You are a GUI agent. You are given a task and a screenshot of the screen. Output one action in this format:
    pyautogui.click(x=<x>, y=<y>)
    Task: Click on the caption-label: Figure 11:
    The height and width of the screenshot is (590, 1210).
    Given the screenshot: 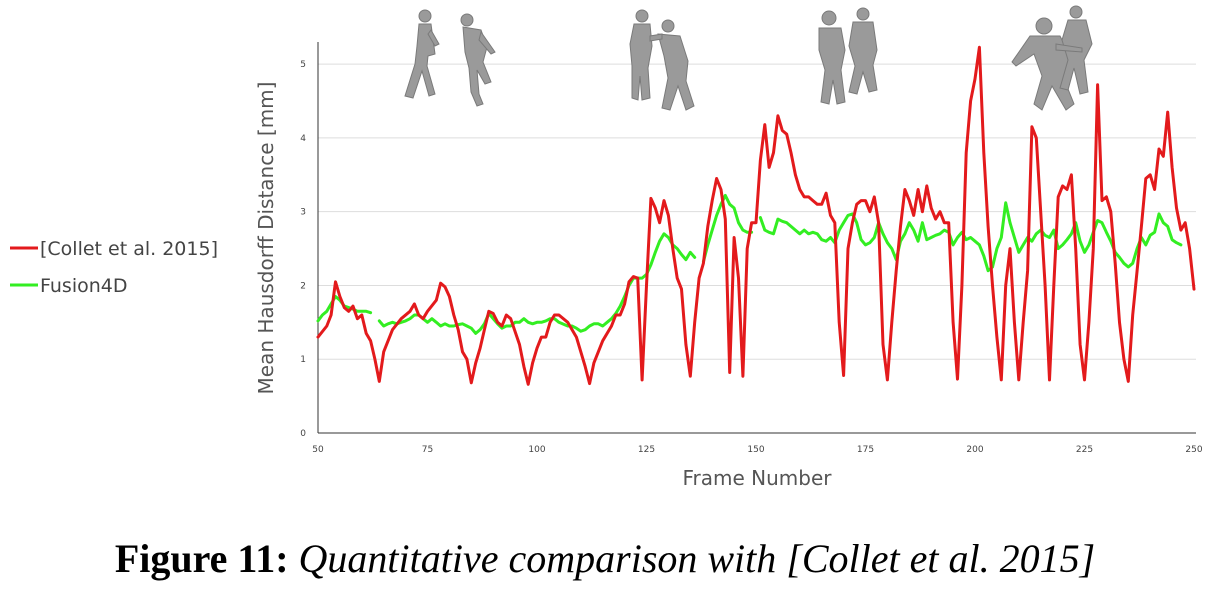 What is the action you would take?
    pyautogui.click(x=201, y=558)
    